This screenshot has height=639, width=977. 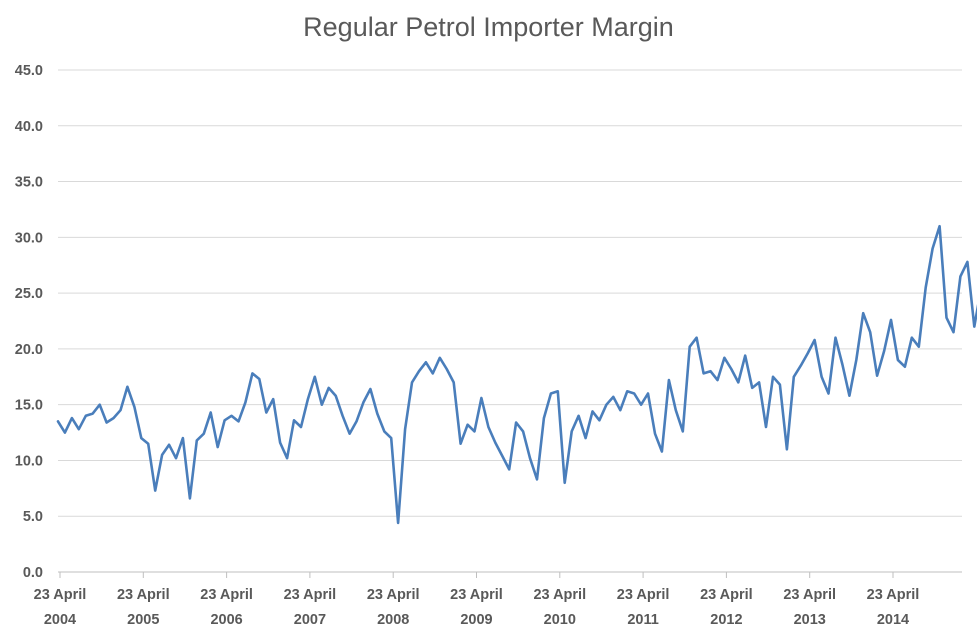 What do you see at coordinates (510, 574) in the screenshot?
I see `x-axis` at bounding box center [510, 574].